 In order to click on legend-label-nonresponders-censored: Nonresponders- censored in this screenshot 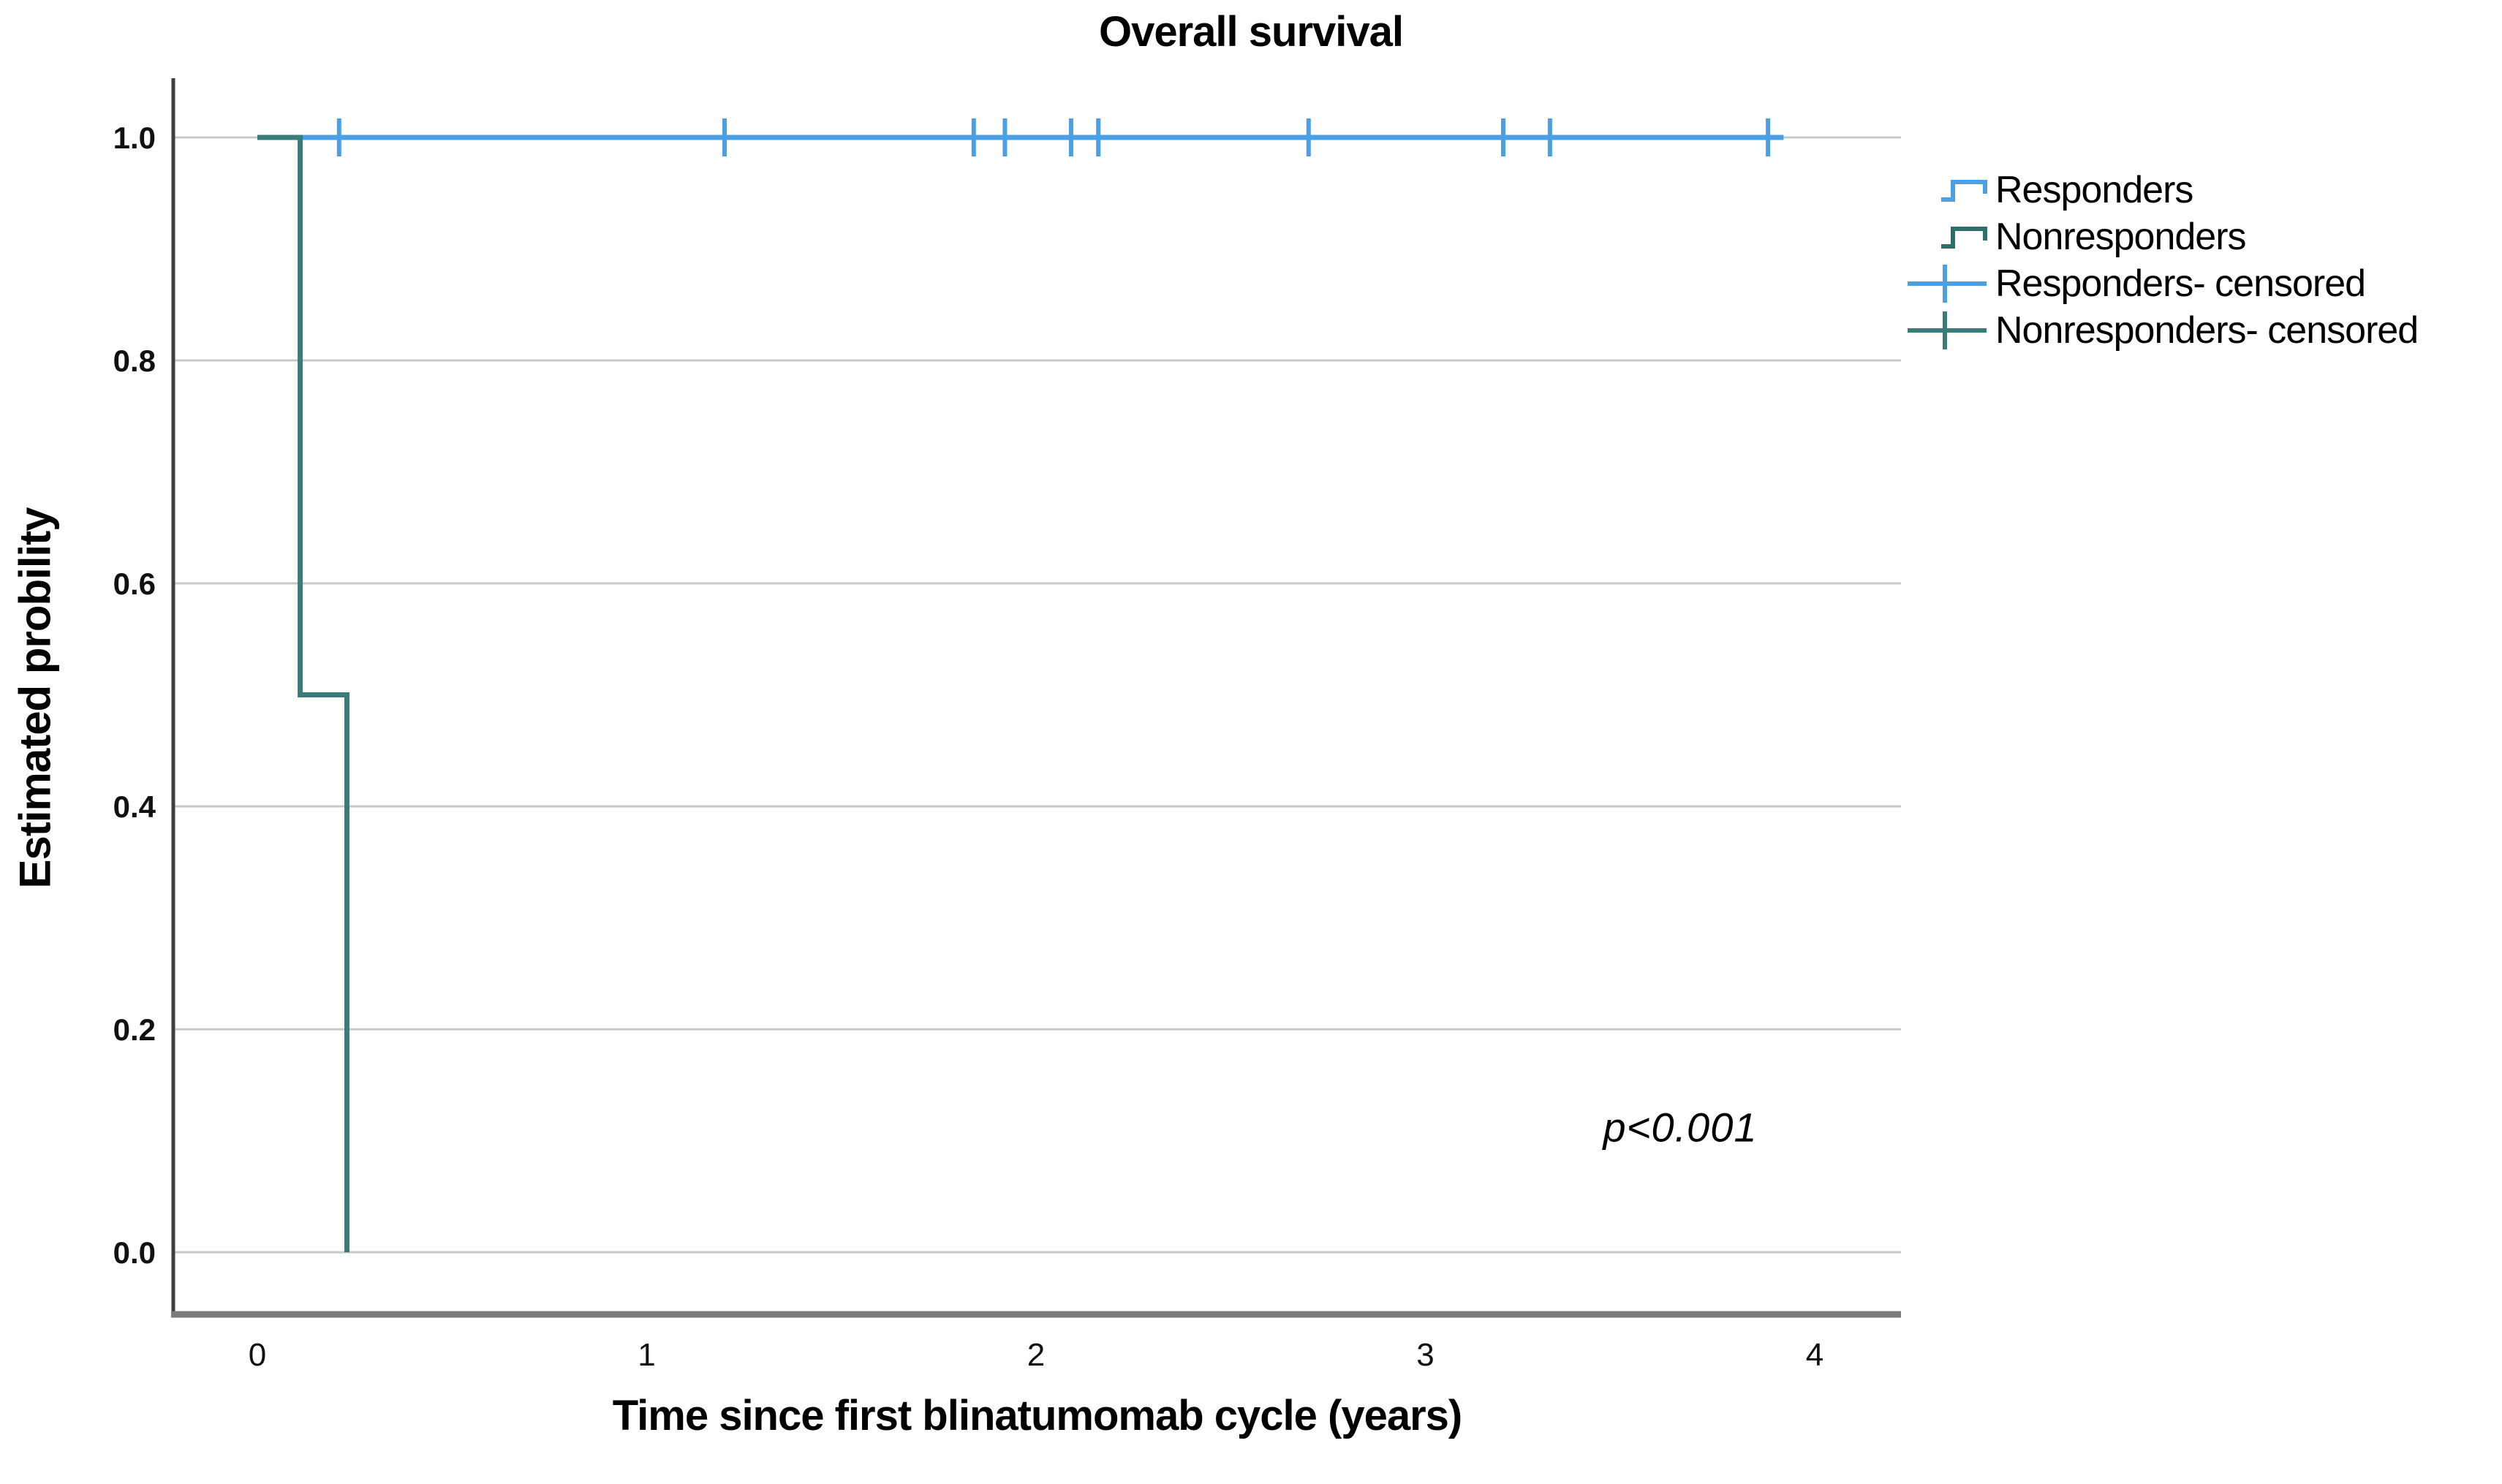, I will do `click(2207, 330)`.